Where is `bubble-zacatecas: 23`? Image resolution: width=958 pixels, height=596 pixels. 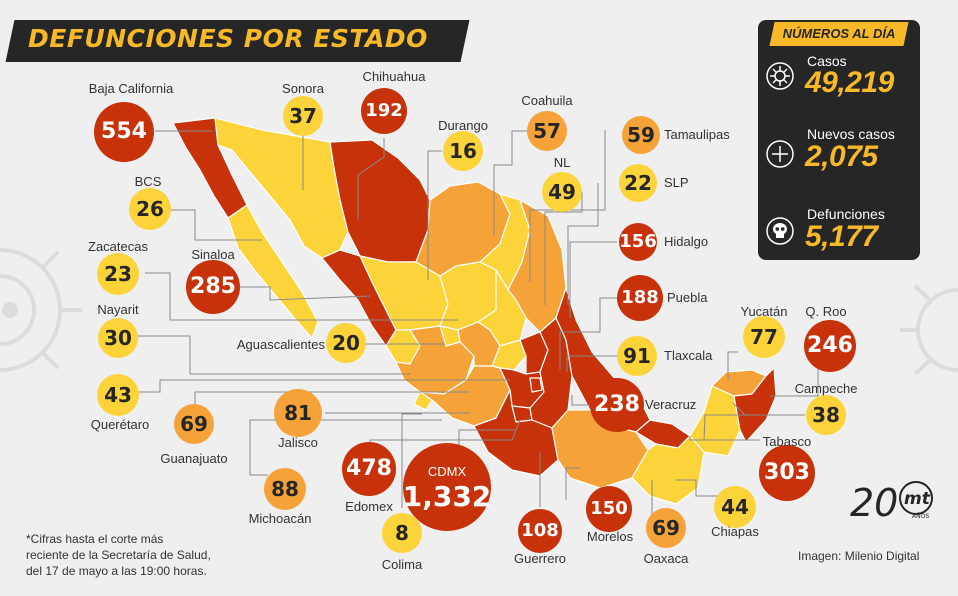
bubble-zacatecas: 23 is located at coordinates (118, 274).